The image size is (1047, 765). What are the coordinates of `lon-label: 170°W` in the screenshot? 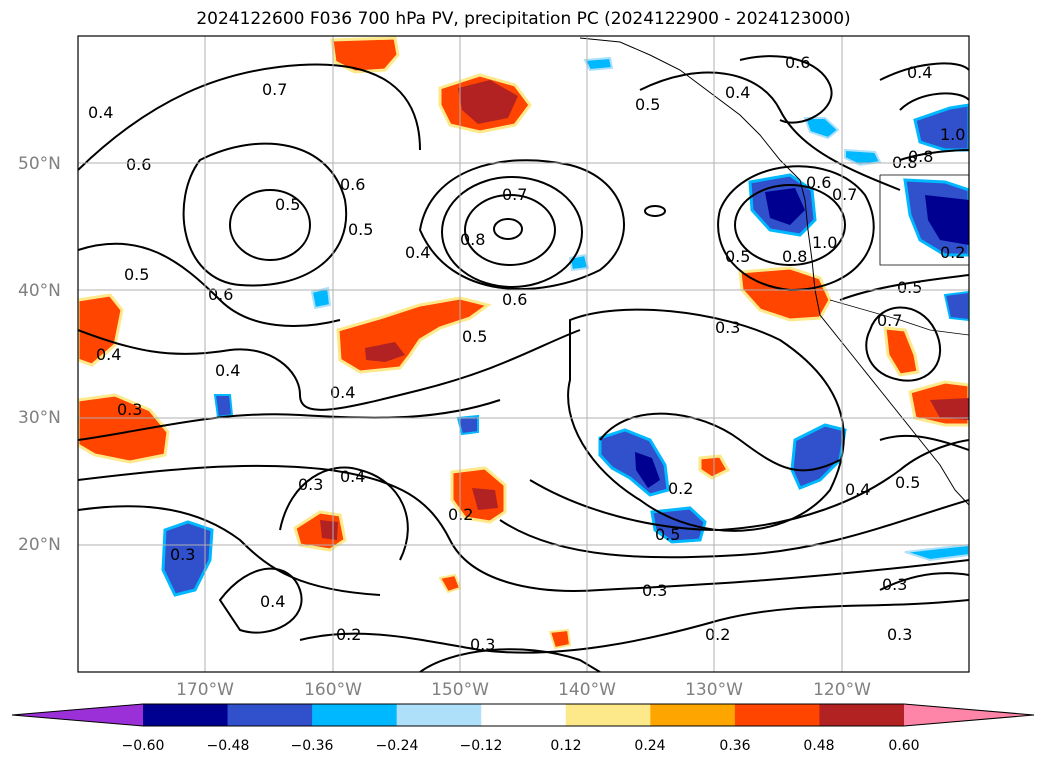 It's located at (205, 690).